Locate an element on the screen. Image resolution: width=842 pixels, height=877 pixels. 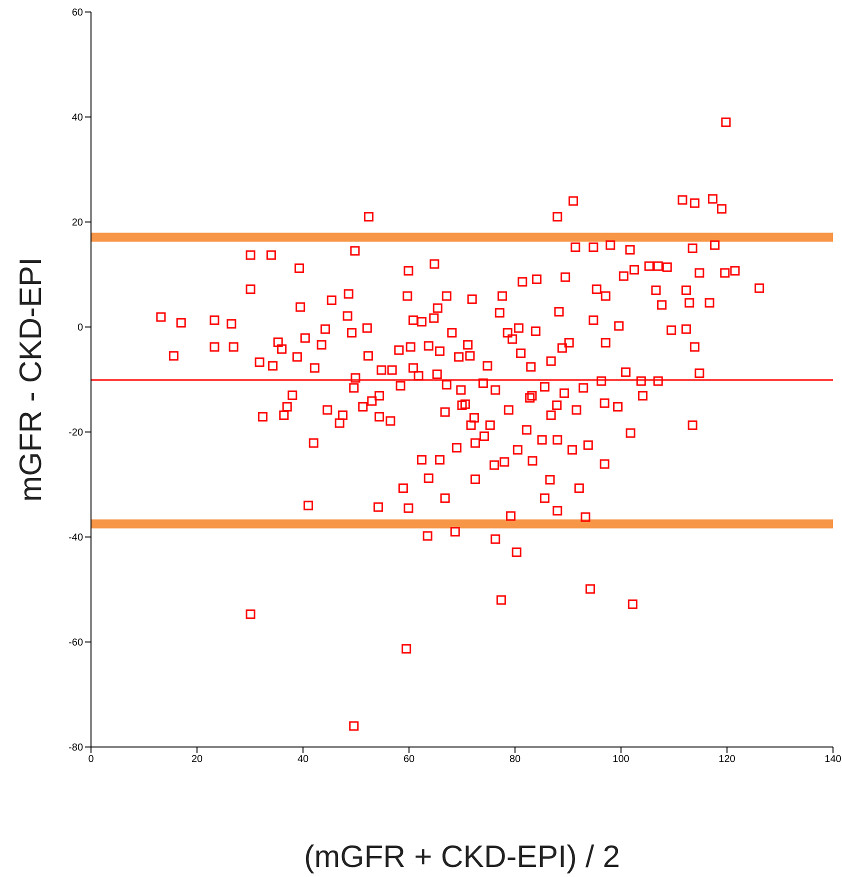
y-axis-title: mGFR - CKD-EPI is located at coordinates (30, 379).